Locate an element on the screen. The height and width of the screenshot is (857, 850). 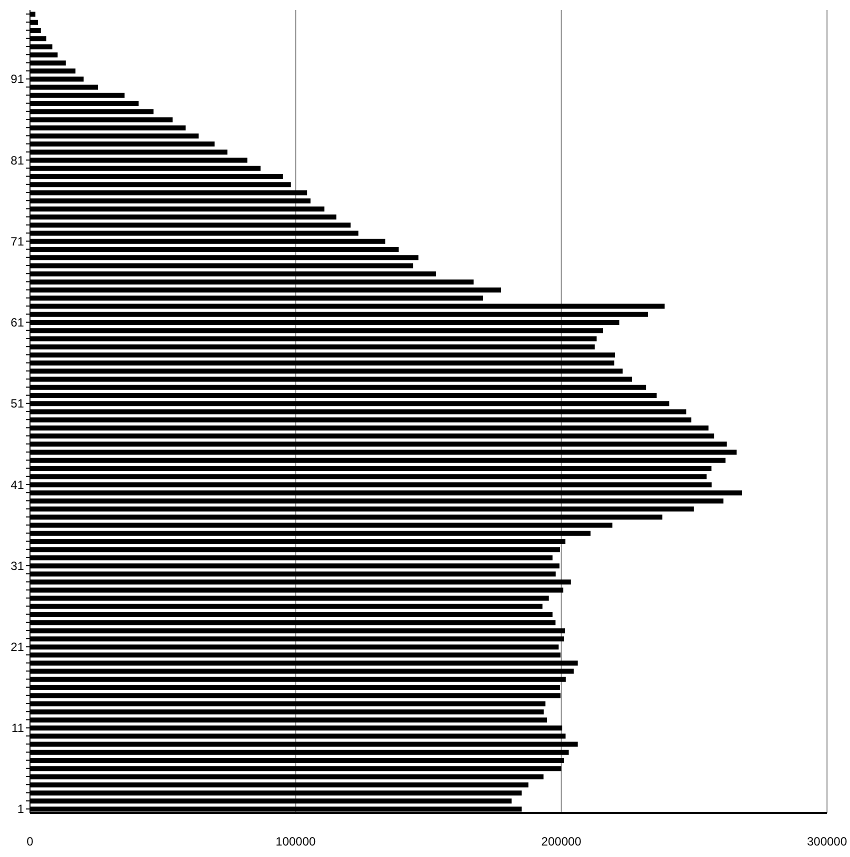
x-tick-label: 200000 is located at coordinates (561, 841).